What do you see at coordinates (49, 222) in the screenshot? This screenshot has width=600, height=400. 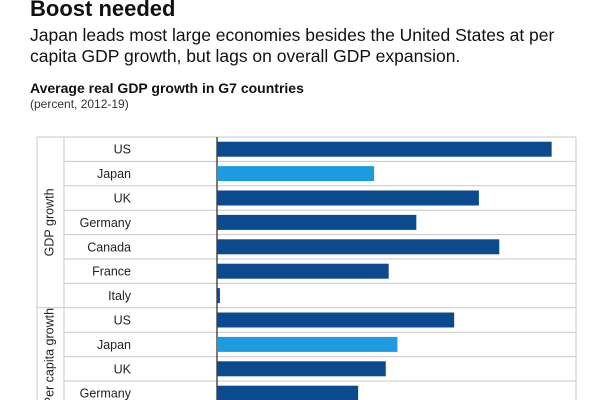 I see `group-label: GDP growth` at bounding box center [49, 222].